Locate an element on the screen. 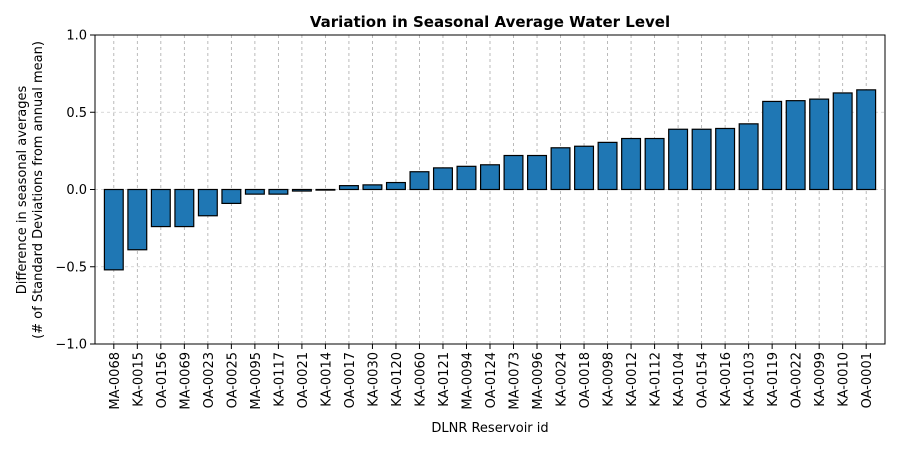 This screenshot has width=900, height=454. x-tick-label: OA-0023 is located at coordinates (209, 380).